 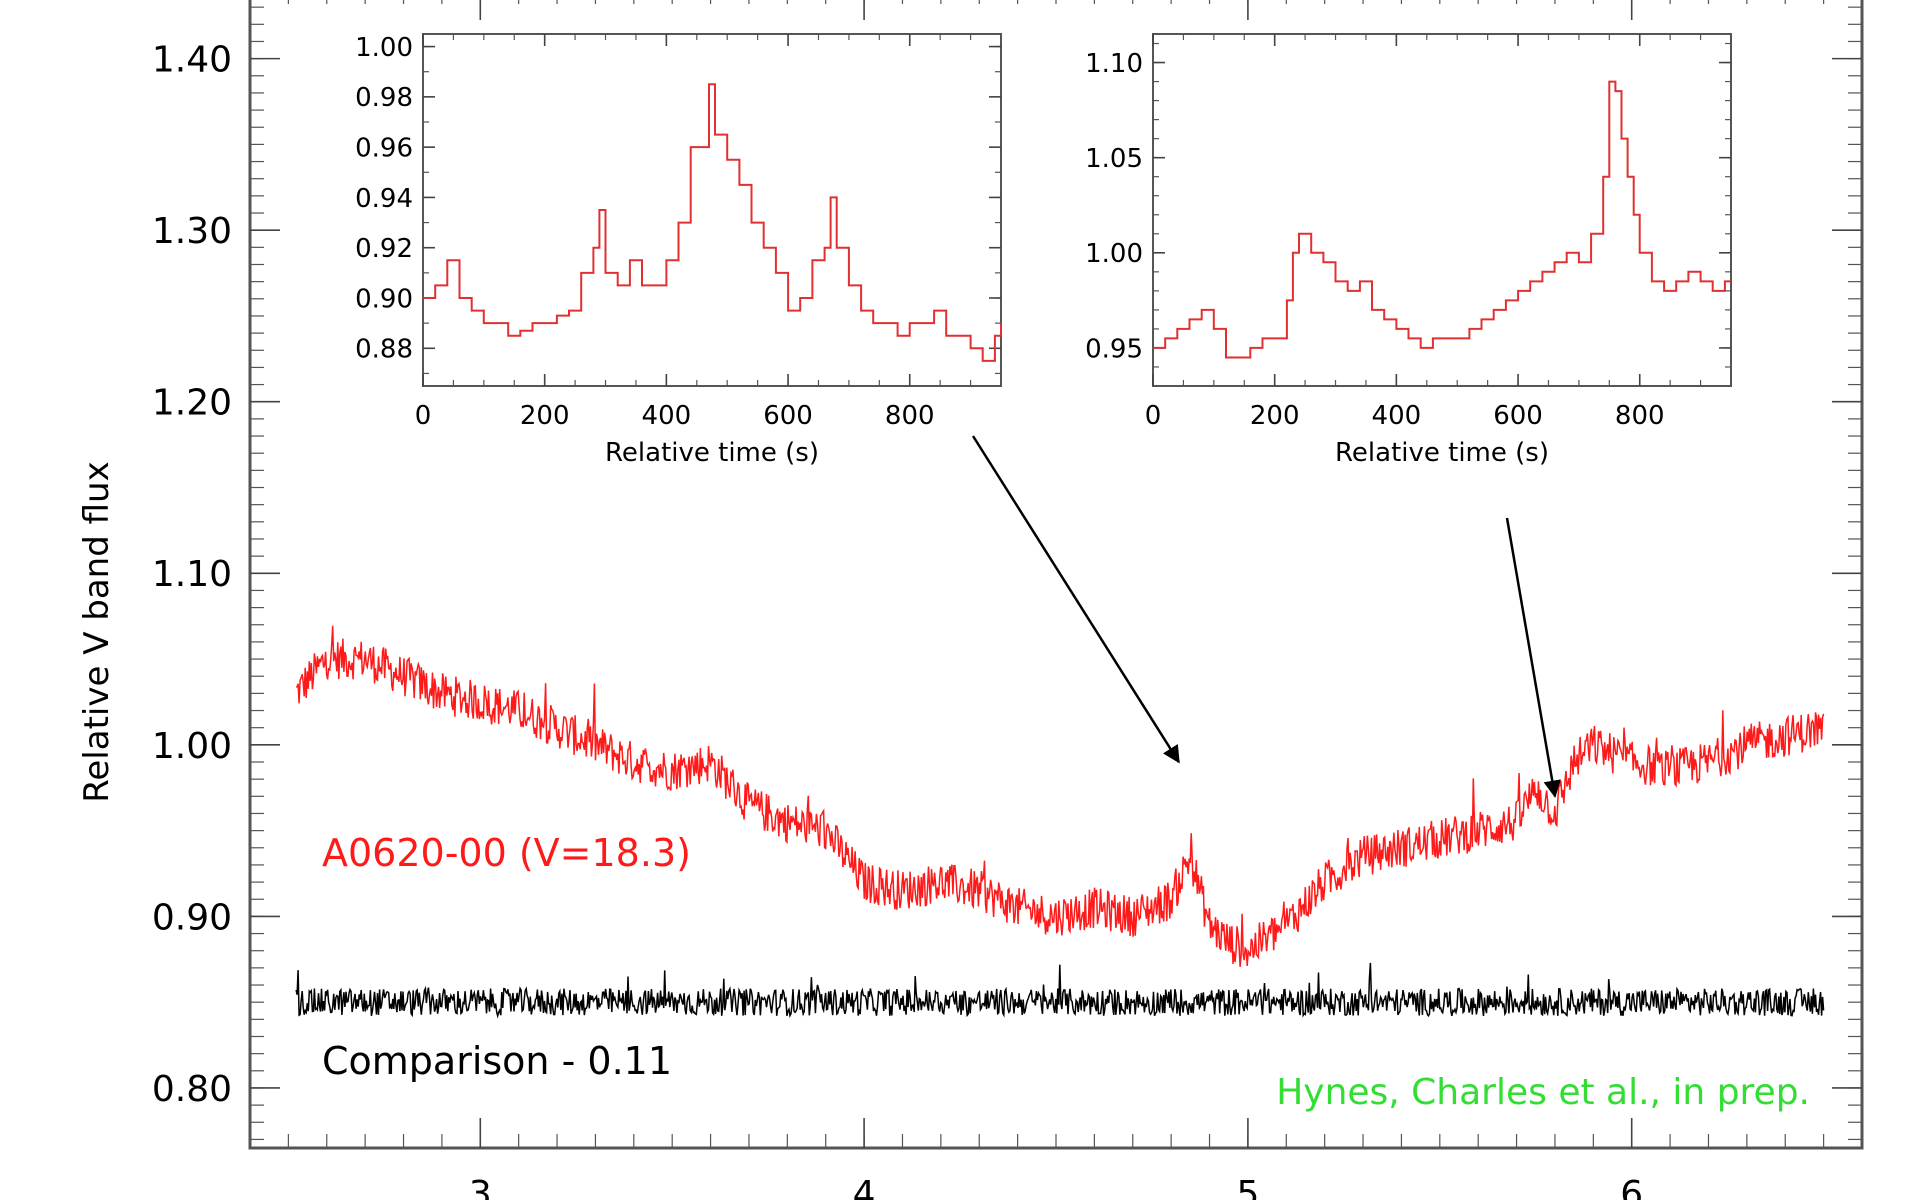 I want to click on arrow-layer, so click(x=1266, y=617).